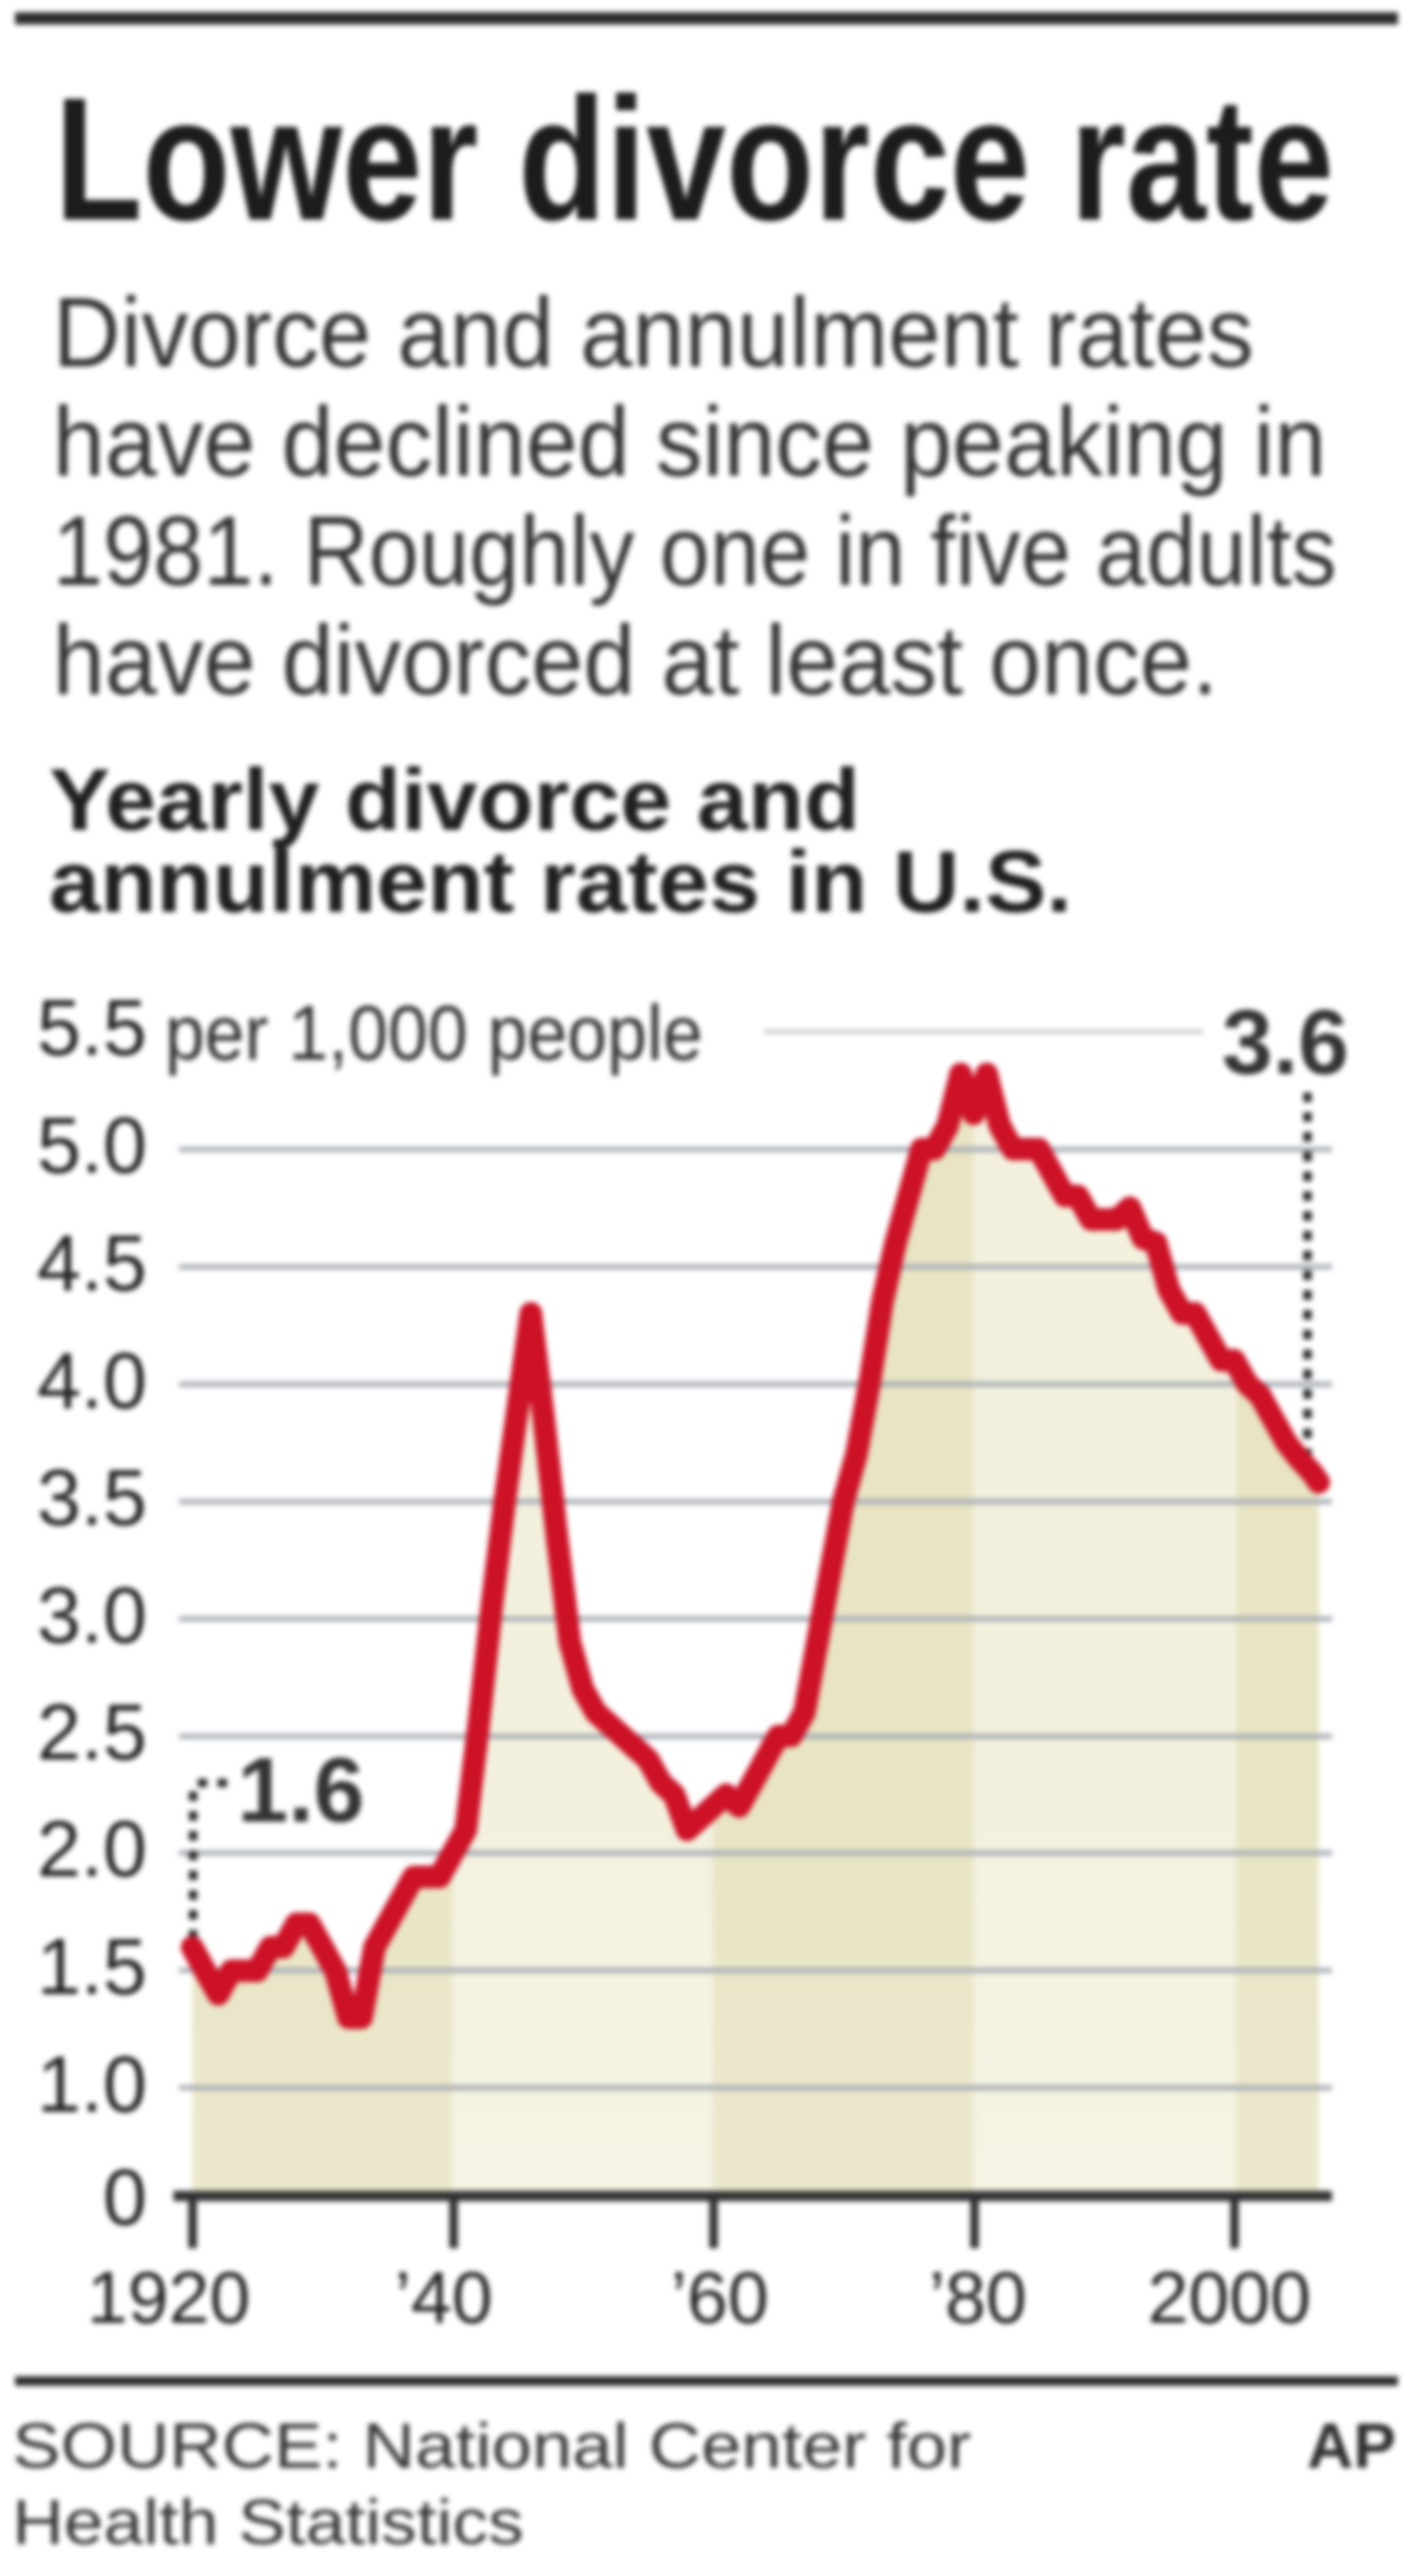 Image resolution: width=1413 pixels, height=2576 pixels. I want to click on svg-text: Lower divorce rate, so click(694, 159).